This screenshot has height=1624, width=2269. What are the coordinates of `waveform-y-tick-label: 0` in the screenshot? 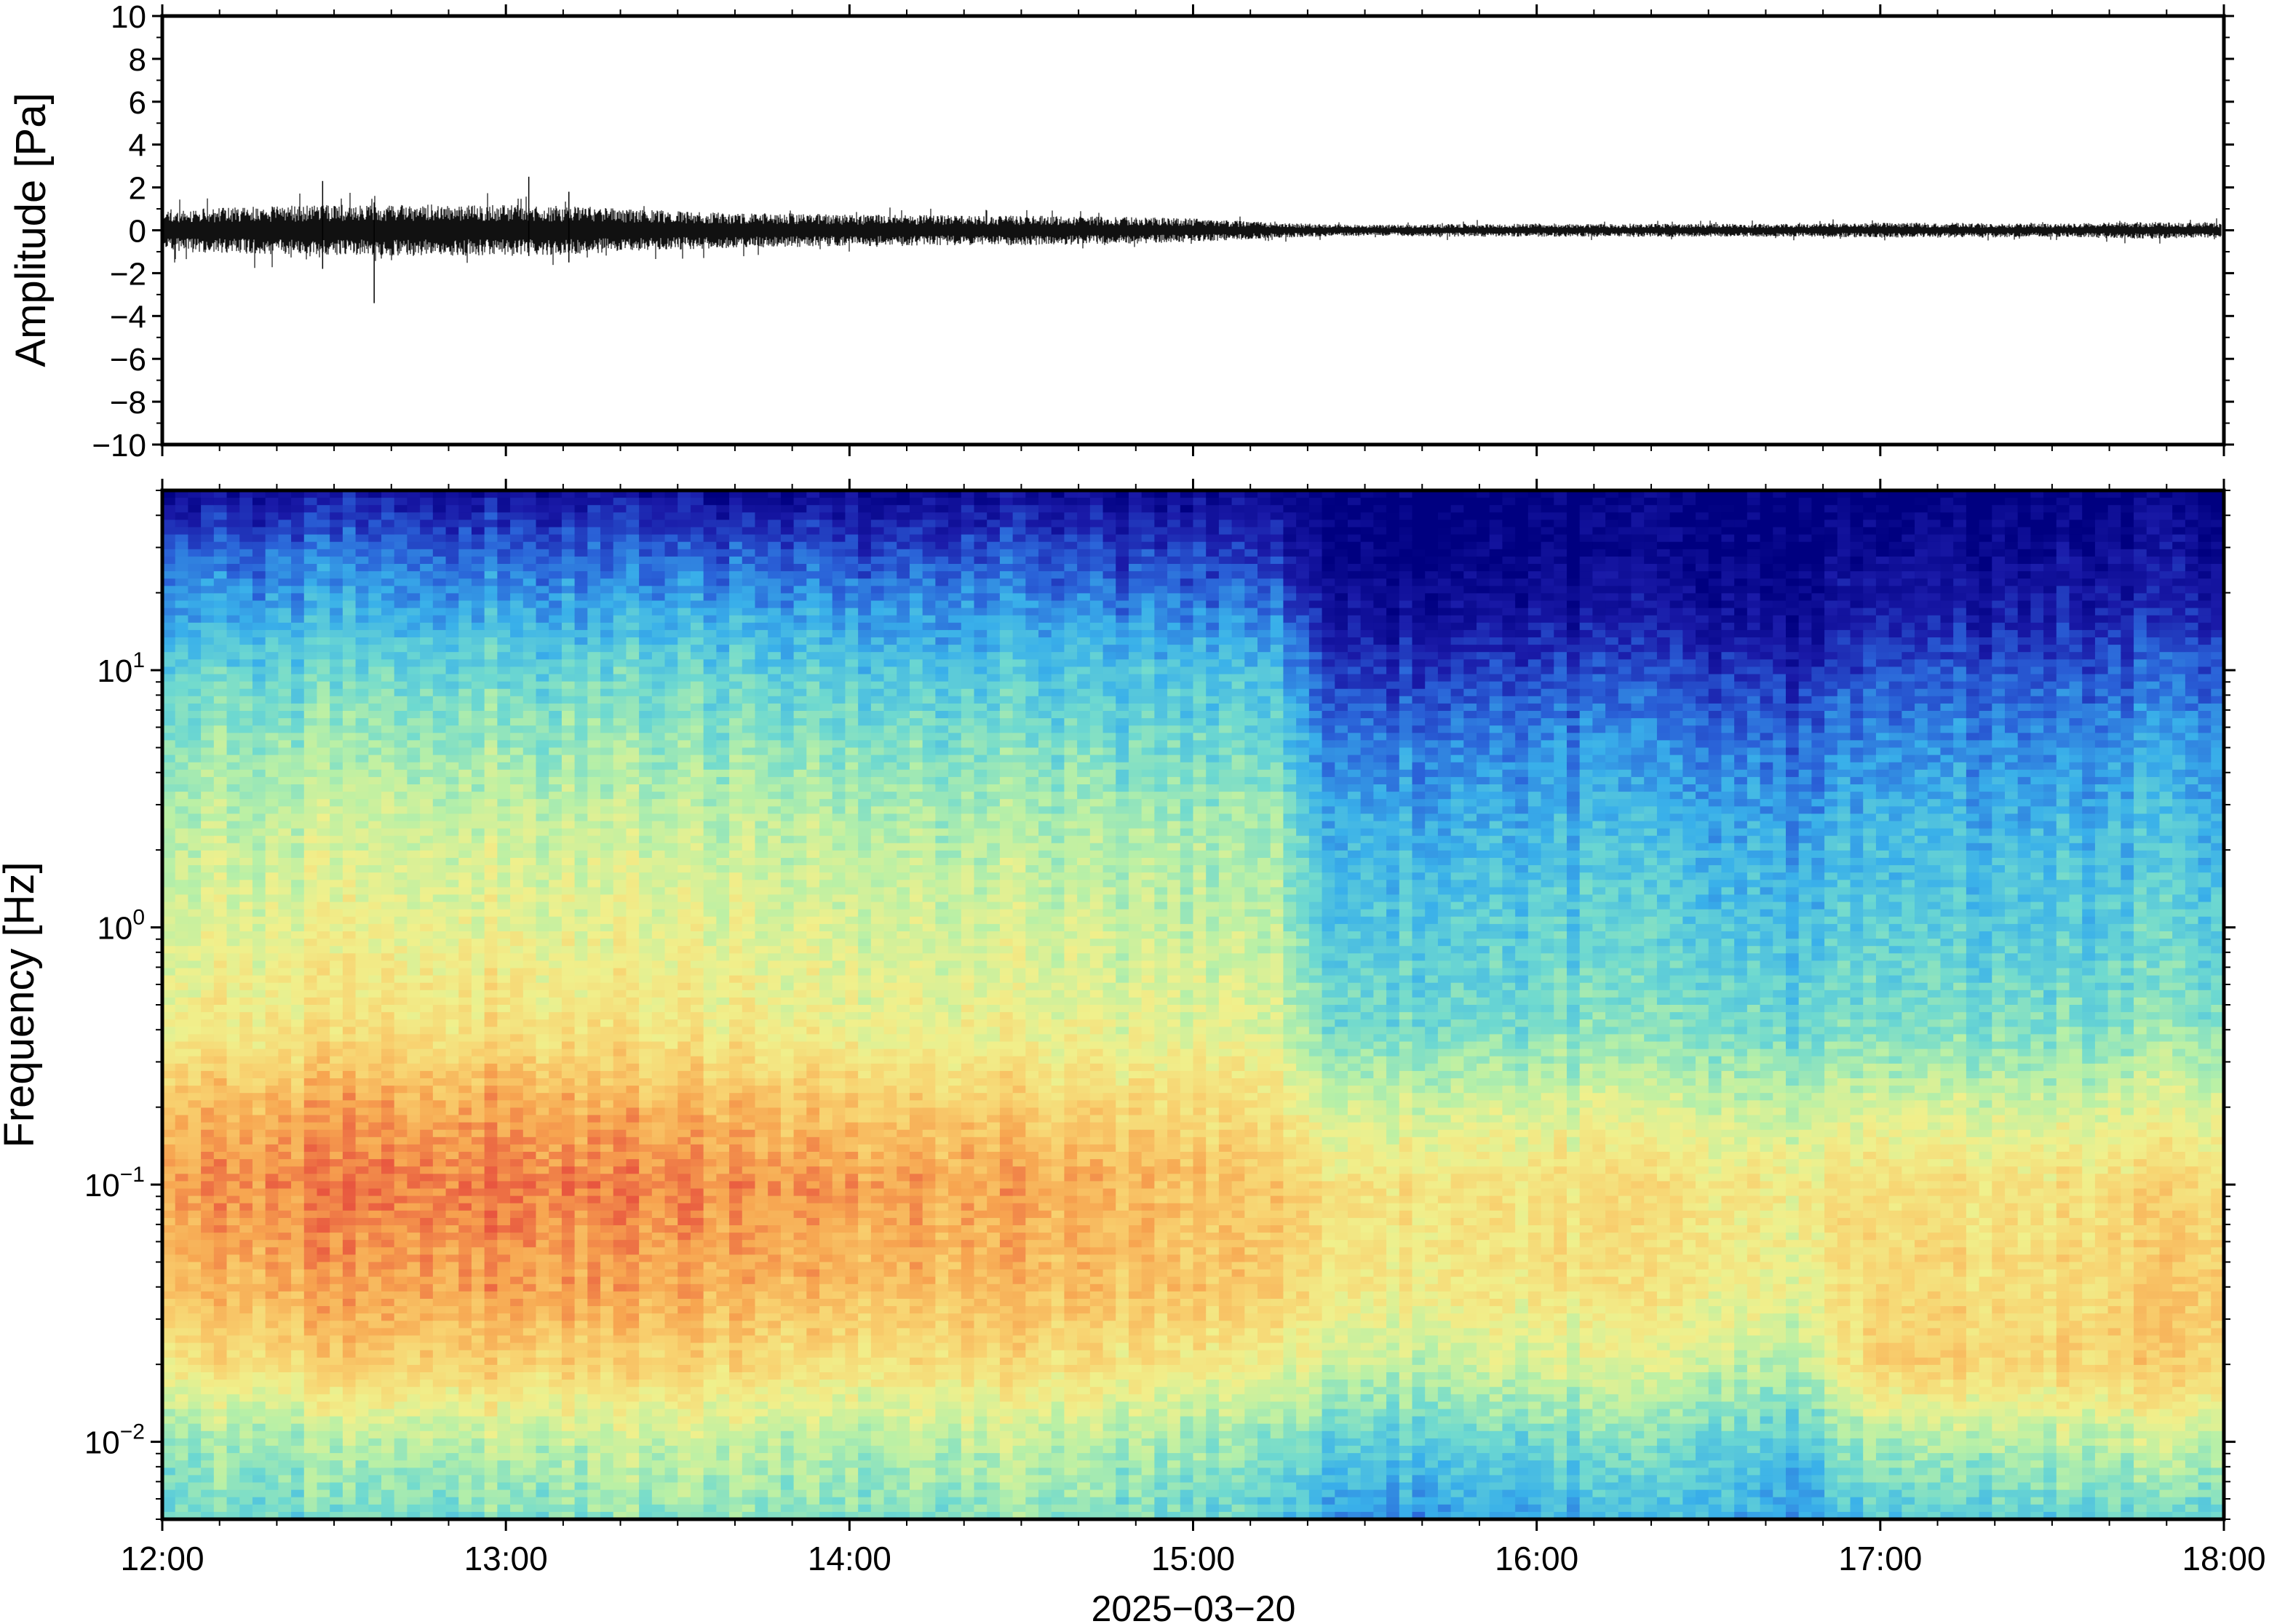 It's located at (137, 232).